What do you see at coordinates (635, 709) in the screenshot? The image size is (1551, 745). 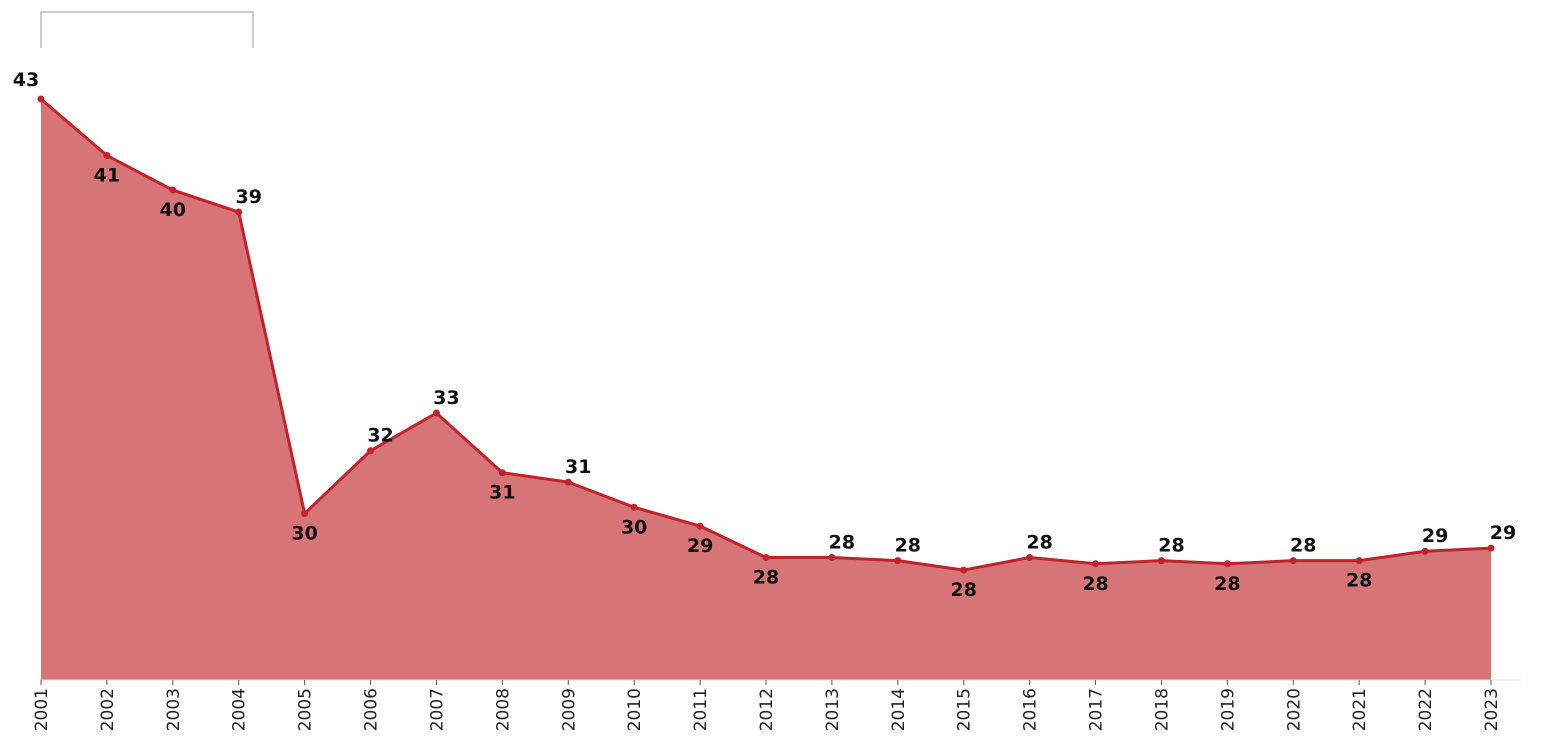 I see `x-tick-label: 2010` at bounding box center [635, 709].